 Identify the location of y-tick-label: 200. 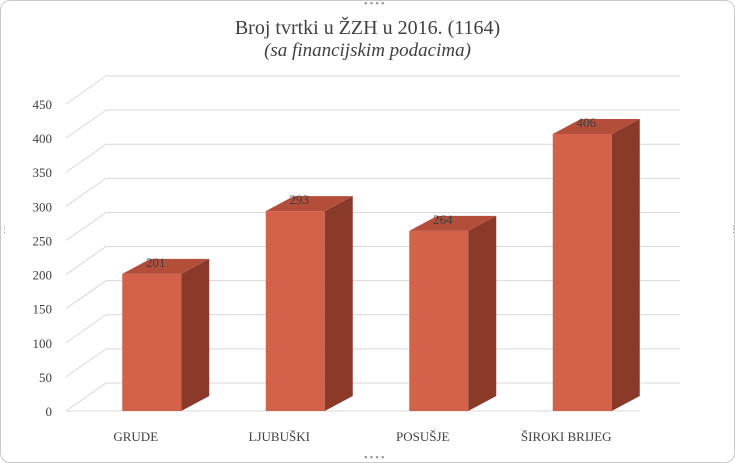
(43, 275).